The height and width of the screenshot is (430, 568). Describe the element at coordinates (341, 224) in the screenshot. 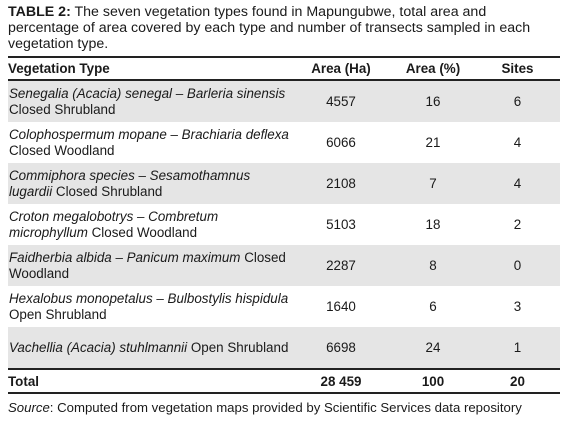

I see `area-ha-cell: 5103` at that location.